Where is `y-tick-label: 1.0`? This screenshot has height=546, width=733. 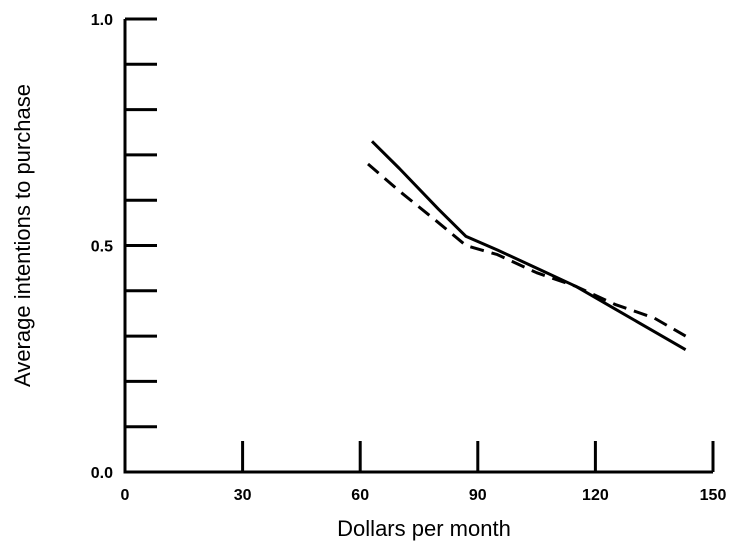 y-tick-label: 1.0 is located at coordinates (102, 20).